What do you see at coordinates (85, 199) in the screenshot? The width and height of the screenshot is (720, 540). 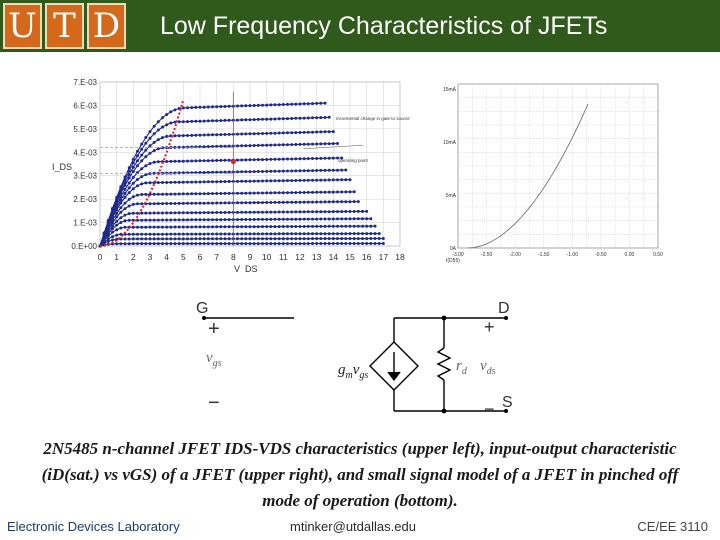 I see `y-tick-label: 2.E-03` at bounding box center [85, 199].